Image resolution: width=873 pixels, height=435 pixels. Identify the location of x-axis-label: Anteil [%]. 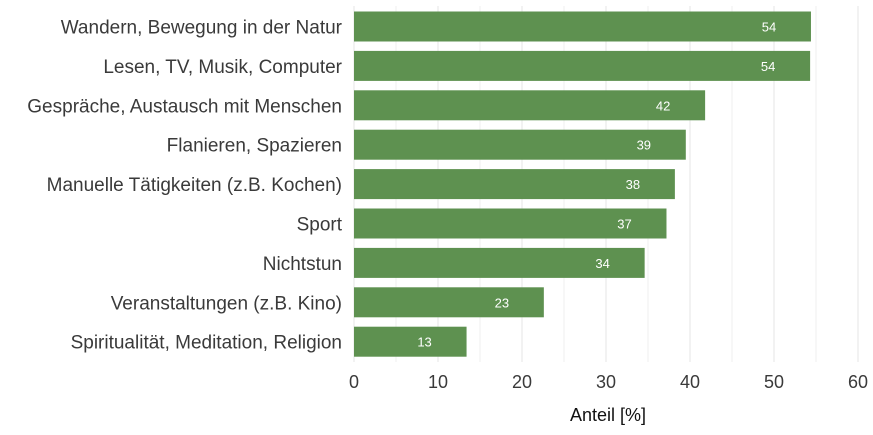
(608, 415).